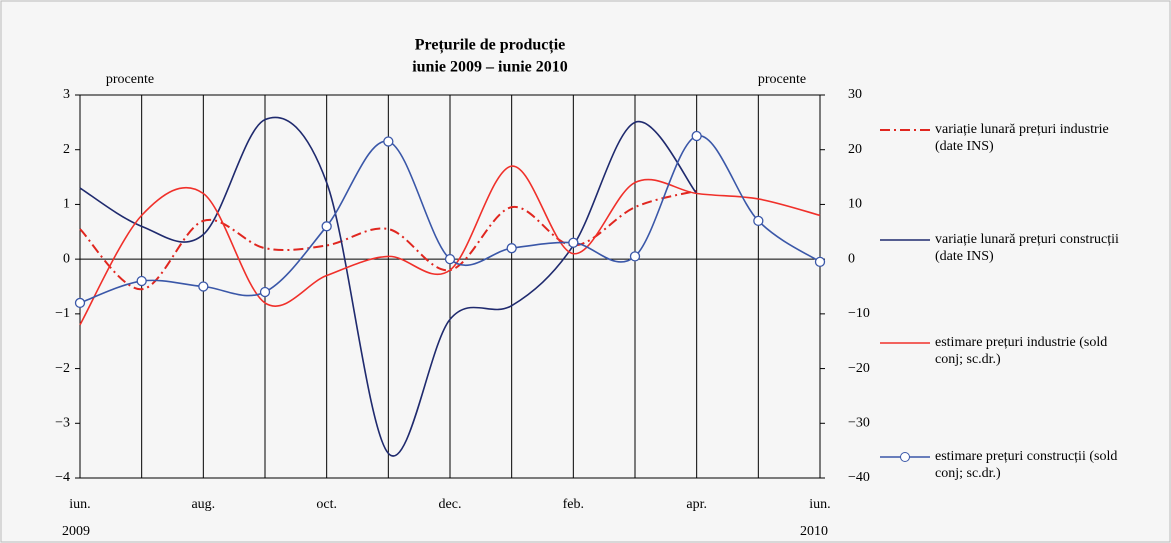 The image size is (1171, 543). I want to click on y2-tick-label: 30, so click(855, 94).